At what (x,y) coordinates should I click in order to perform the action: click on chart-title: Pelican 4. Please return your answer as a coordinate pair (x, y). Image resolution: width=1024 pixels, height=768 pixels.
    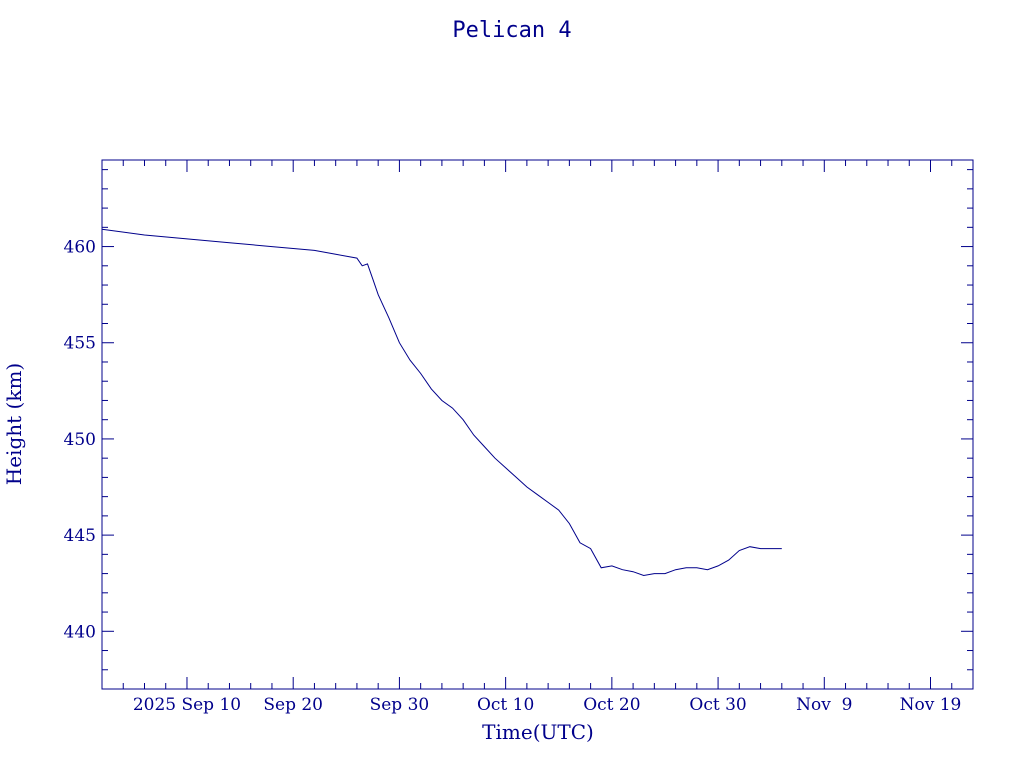
    Looking at the image, I should click on (511, 30).